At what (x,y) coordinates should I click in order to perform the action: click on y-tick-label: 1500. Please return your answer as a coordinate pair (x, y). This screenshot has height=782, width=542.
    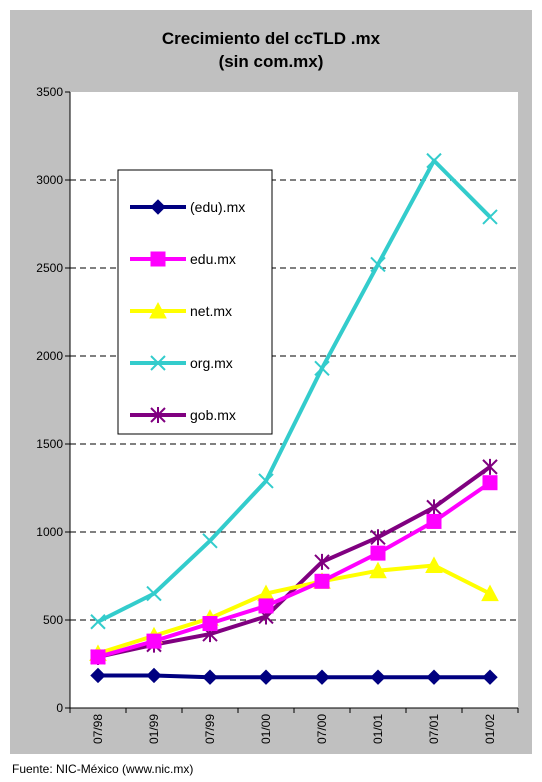
    Looking at the image, I should click on (49, 444).